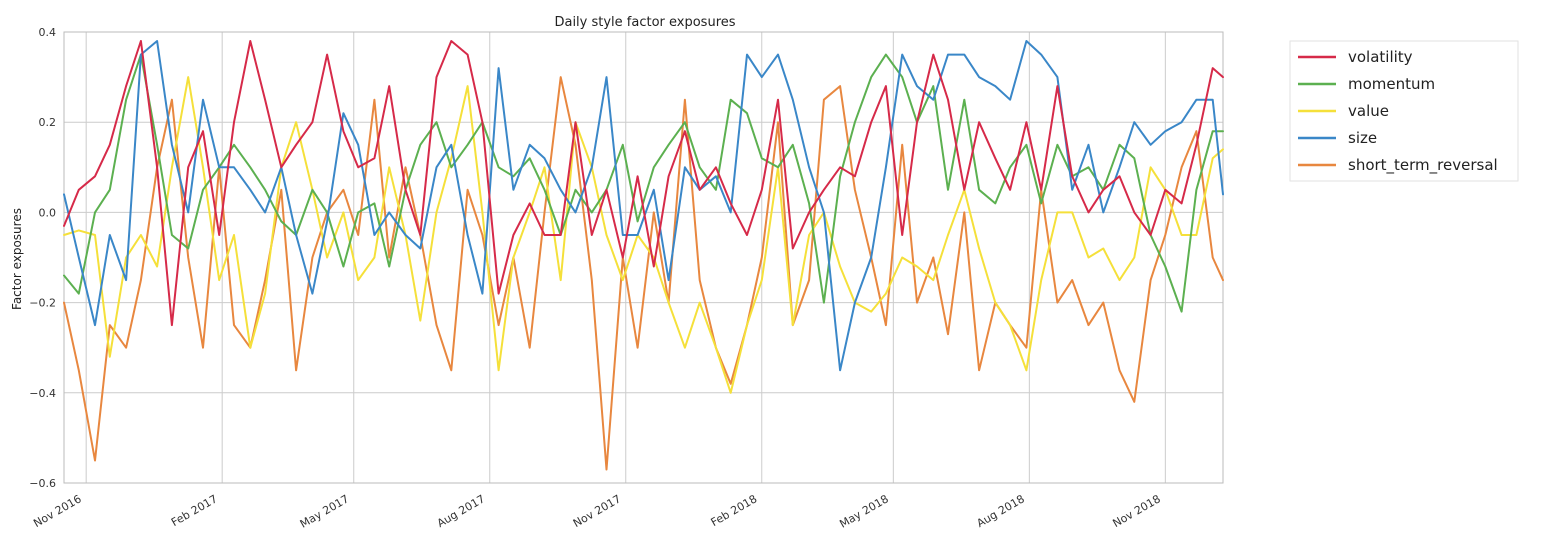 This screenshot has height=544, width=1542. Describe the element at coordinates (1391, 84) in the screenshot. I see `legend-label-momentum: momentum` at that location.